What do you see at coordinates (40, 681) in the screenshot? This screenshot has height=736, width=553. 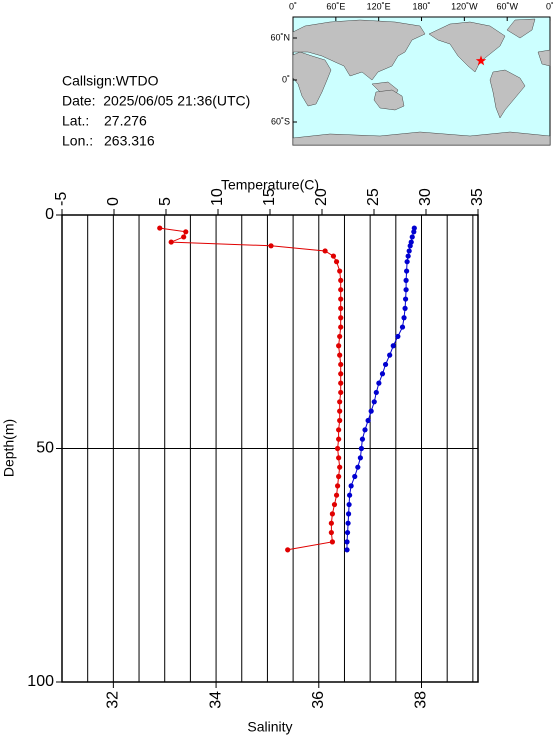 I see `y-tick-label: 100` at bounding box center [40, 681].